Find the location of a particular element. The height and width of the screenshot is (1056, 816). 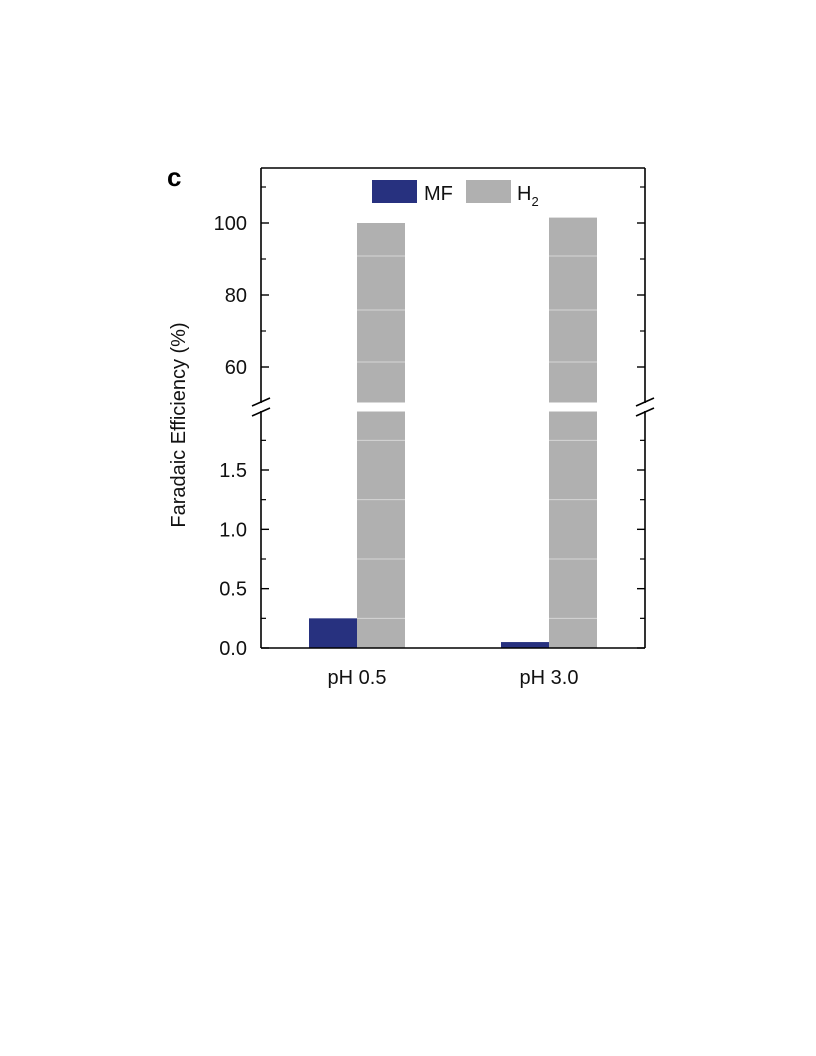

y-tick-label-lower-1: 0.5 is located at coordinates (233, 590).